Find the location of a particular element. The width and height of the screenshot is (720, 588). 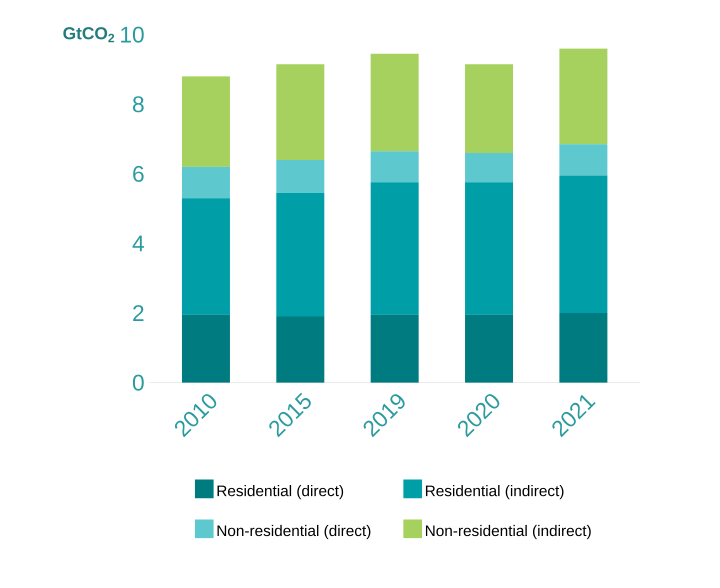

legend-label: Non-residential (direct) is located at coordinates (294, 532).